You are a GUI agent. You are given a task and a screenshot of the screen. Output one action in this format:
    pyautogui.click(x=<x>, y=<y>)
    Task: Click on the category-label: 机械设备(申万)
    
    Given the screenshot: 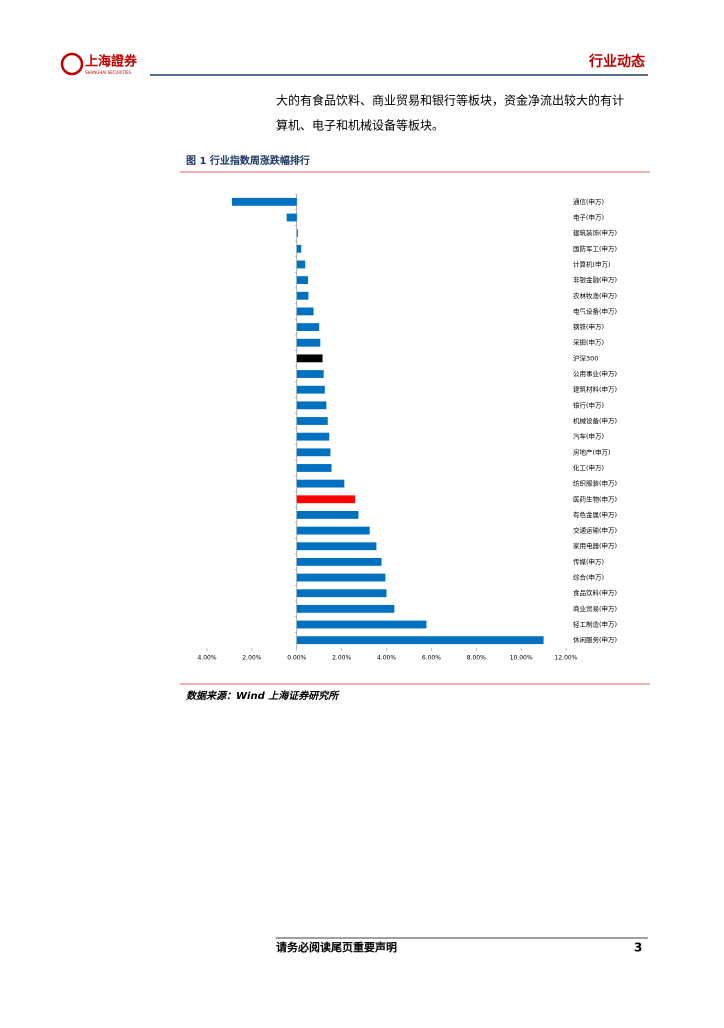 What is the action you would take?
    pyautogui.click(x=595, y=420)
    